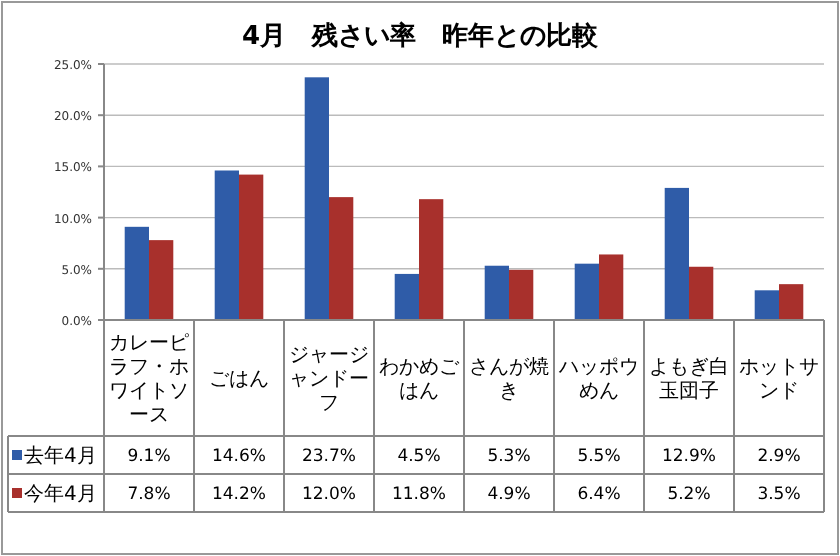 This screenshot has height=556, width=840. What do you see at coordinates (779, 457) in the screenshot?
I see `data-label: 2.9%` at bounding box center [779, 457].